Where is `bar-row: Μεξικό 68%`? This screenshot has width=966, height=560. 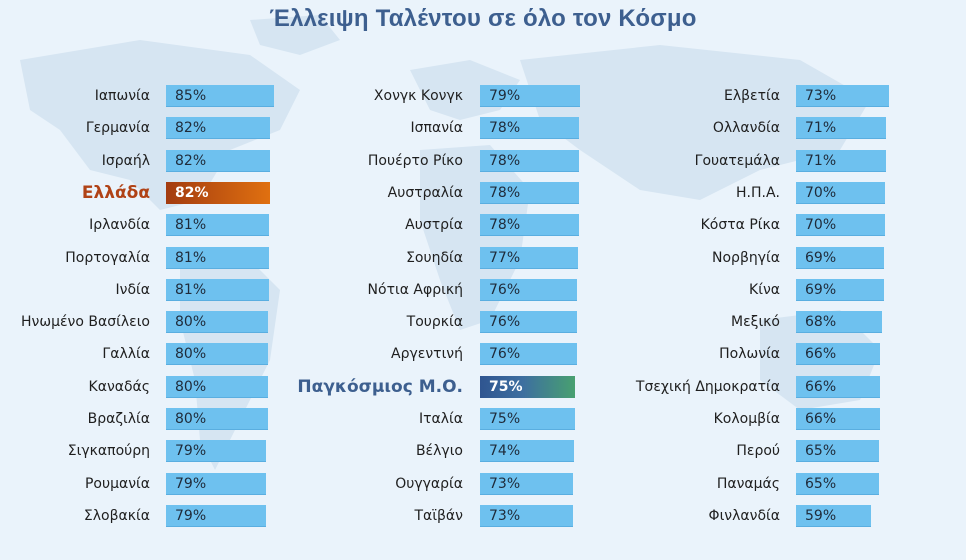
bar-row: Μεξικό 68% is located at coordinates (483, 322).